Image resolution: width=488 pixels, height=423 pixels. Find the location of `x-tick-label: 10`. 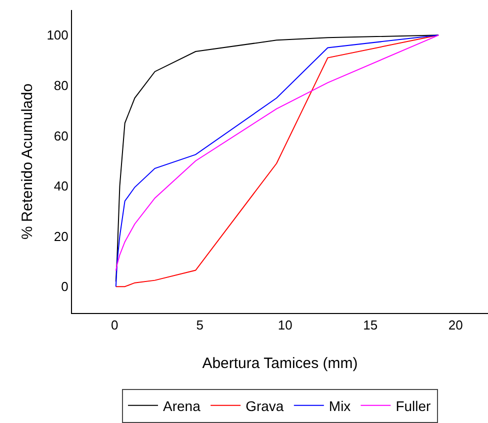

x-tick-label: 10 is located at coordinates (285, 325).